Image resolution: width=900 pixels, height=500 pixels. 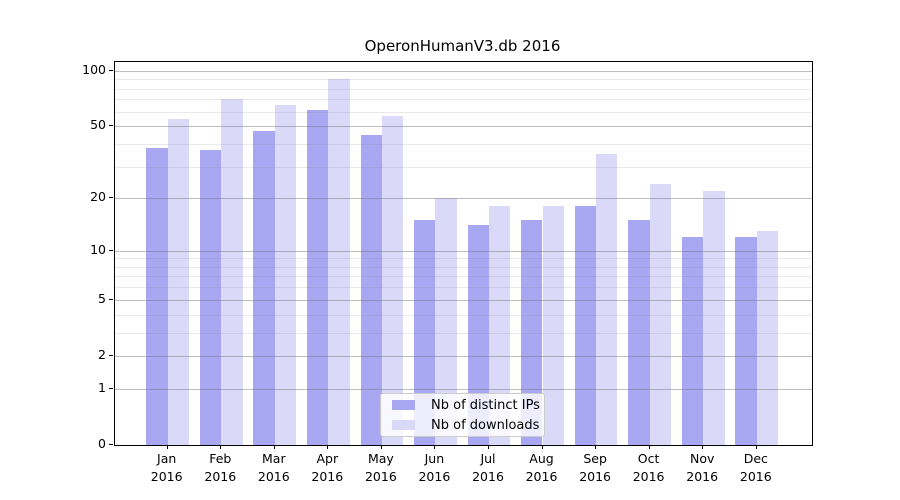 I want to click on x-tick-aug, so click(x=542, y=447).